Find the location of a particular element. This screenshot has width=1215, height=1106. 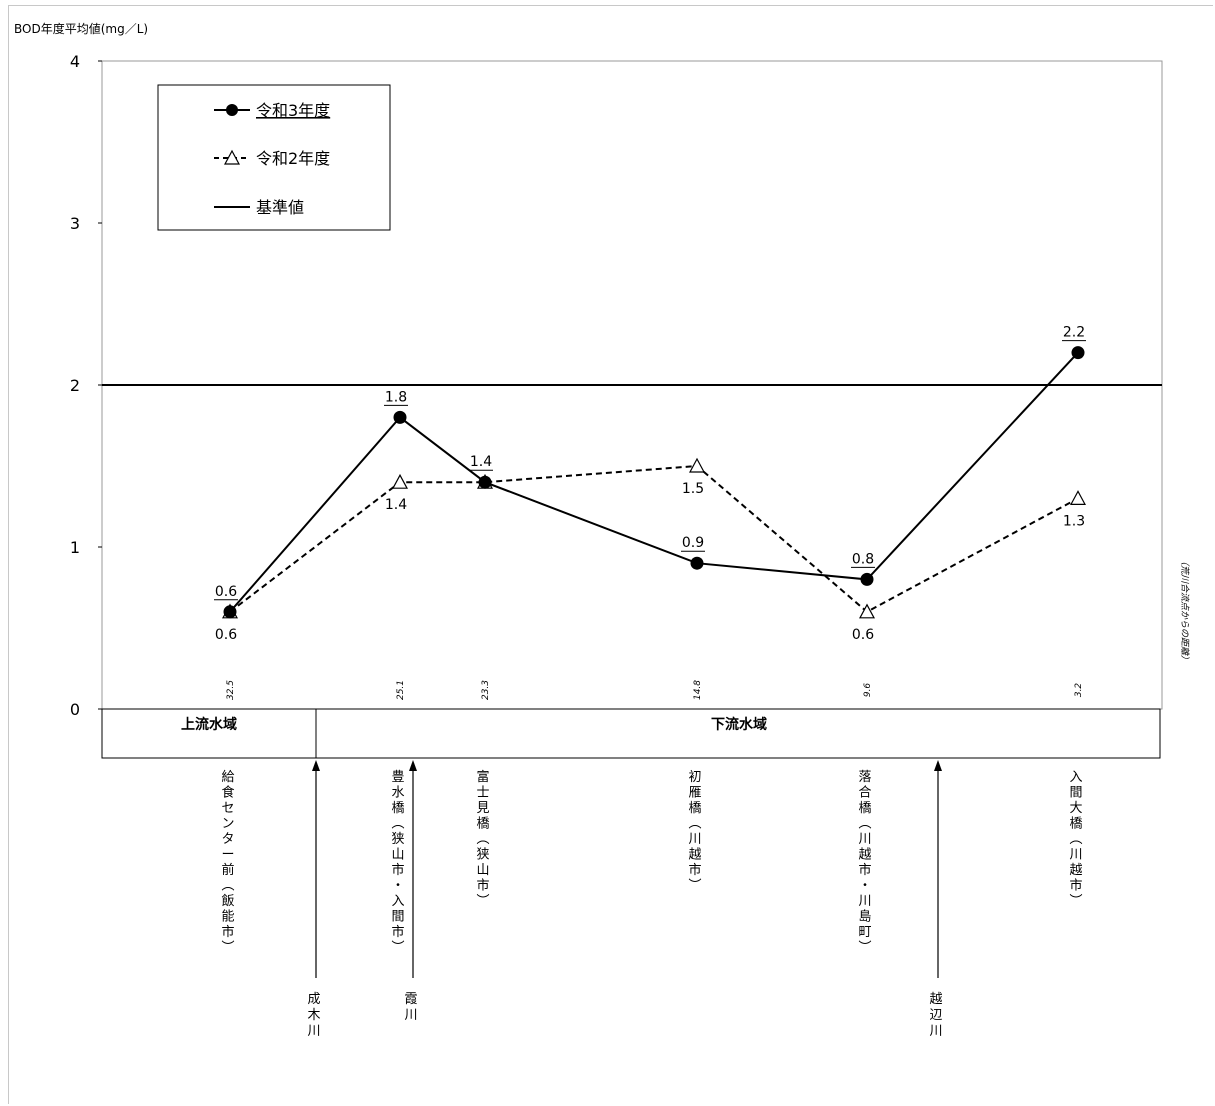

site-char: 成 is located at coordinates (313, 999).